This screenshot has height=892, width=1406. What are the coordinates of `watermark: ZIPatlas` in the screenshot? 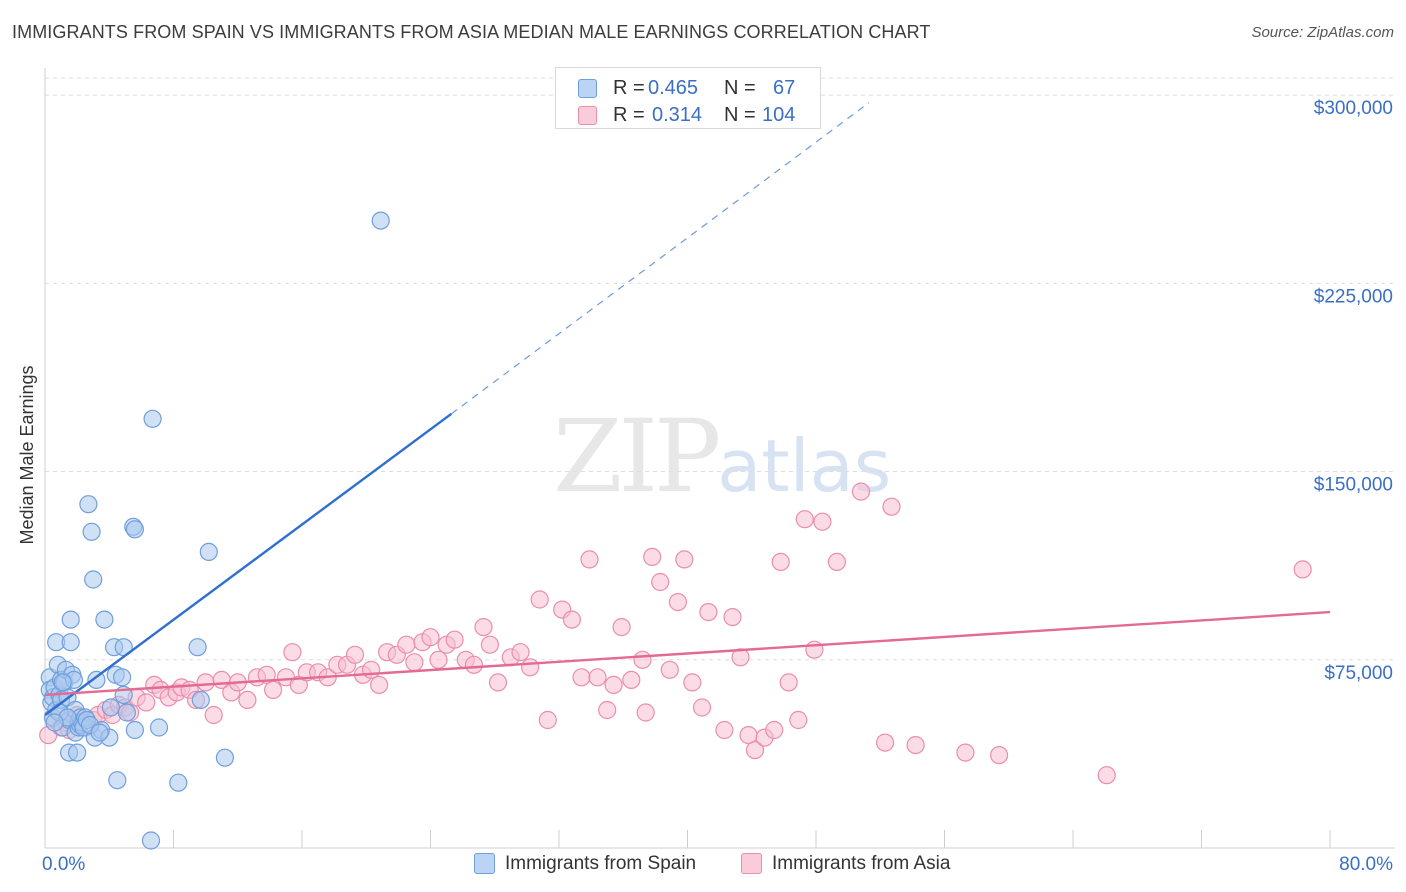 It's located at (722, 456).